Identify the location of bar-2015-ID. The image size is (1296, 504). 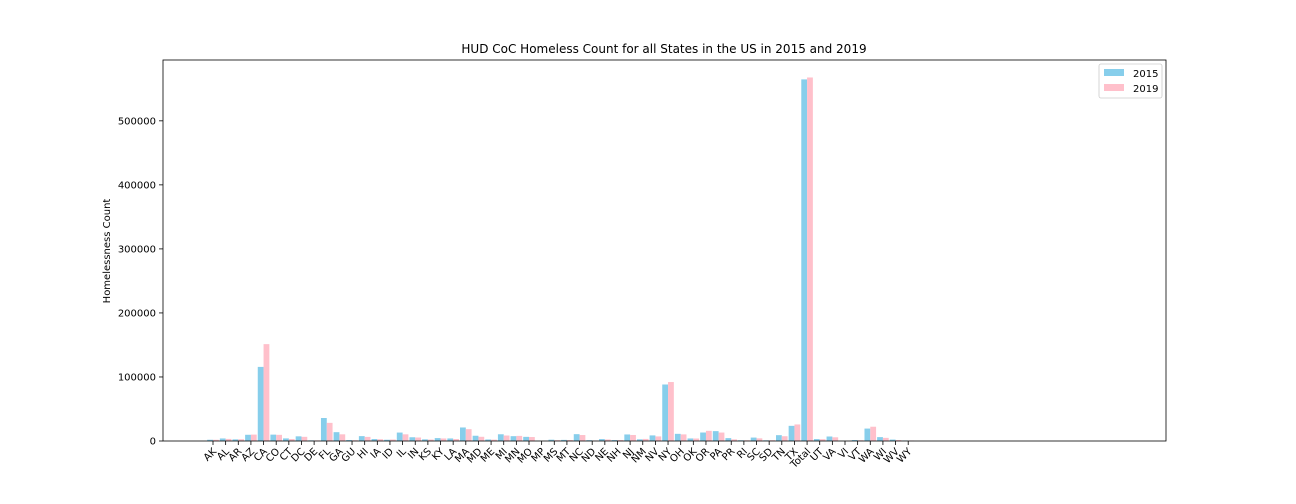
(387, 440).